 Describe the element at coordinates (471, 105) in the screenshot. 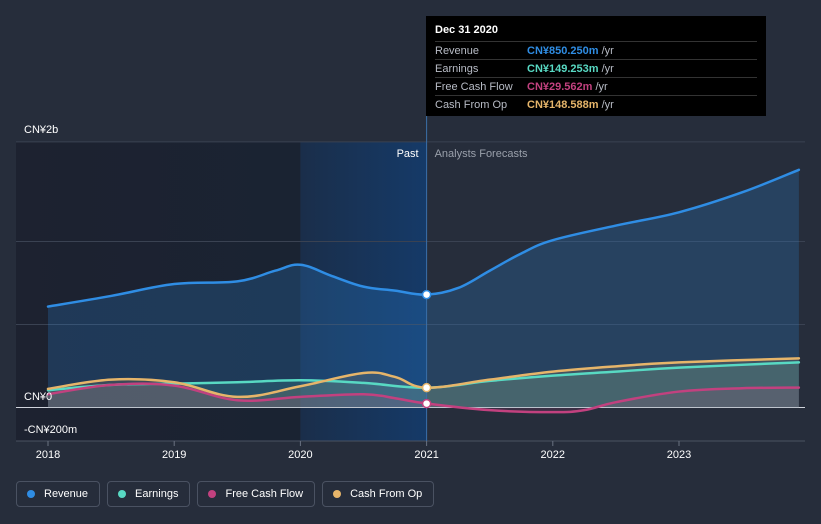

I see `tooltip-row-name: Cash From Op` at that location.